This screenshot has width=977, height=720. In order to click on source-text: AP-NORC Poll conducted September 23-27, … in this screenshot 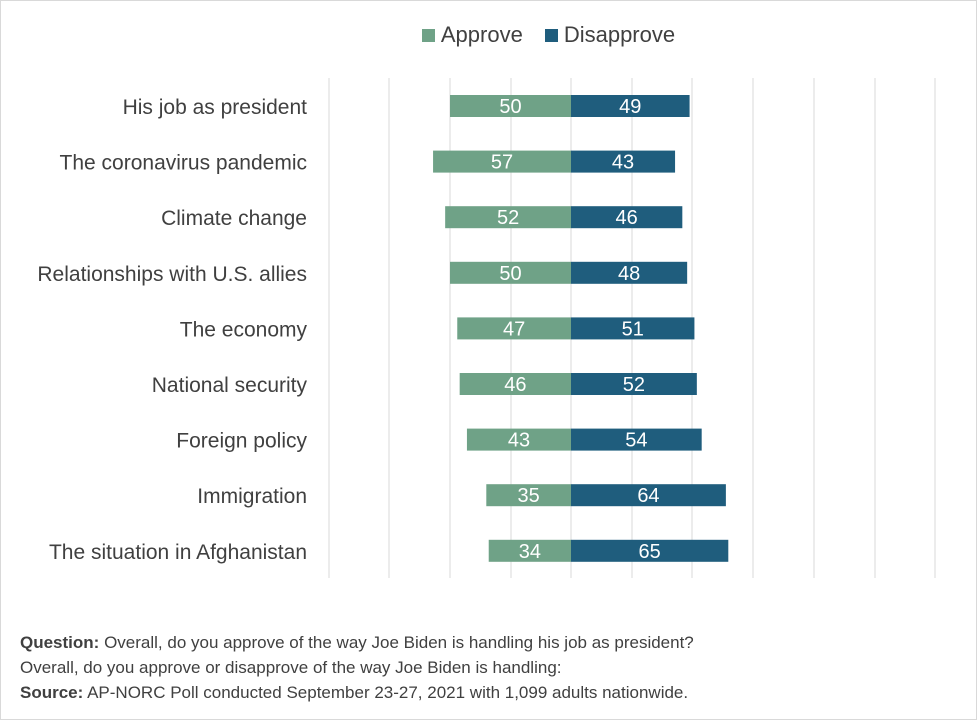, I will do `click(386, 692)`.